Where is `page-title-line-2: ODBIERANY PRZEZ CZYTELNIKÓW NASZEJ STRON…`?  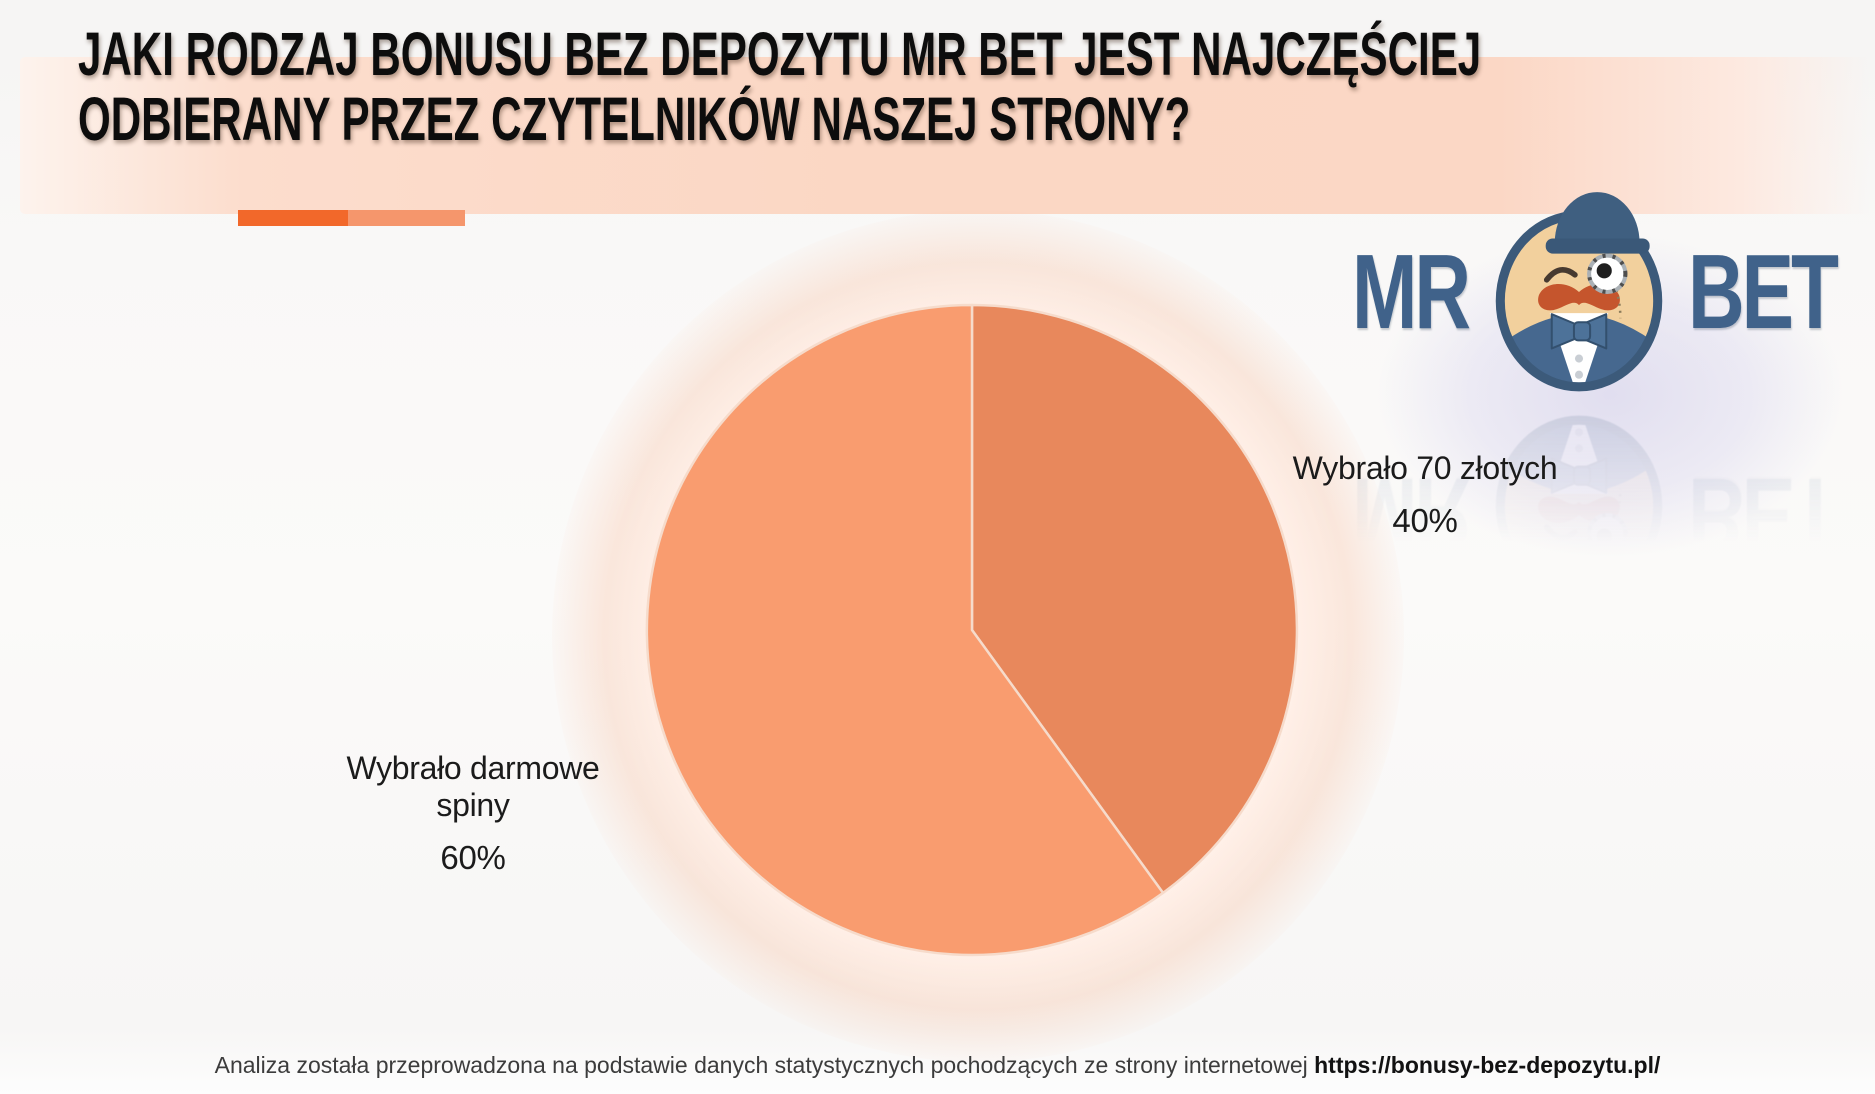 page-title-line-2: ODBIERANY PRZEZ CZYTELNIKÓW NASZEJ STRON… is located at coordinates (634, 119).